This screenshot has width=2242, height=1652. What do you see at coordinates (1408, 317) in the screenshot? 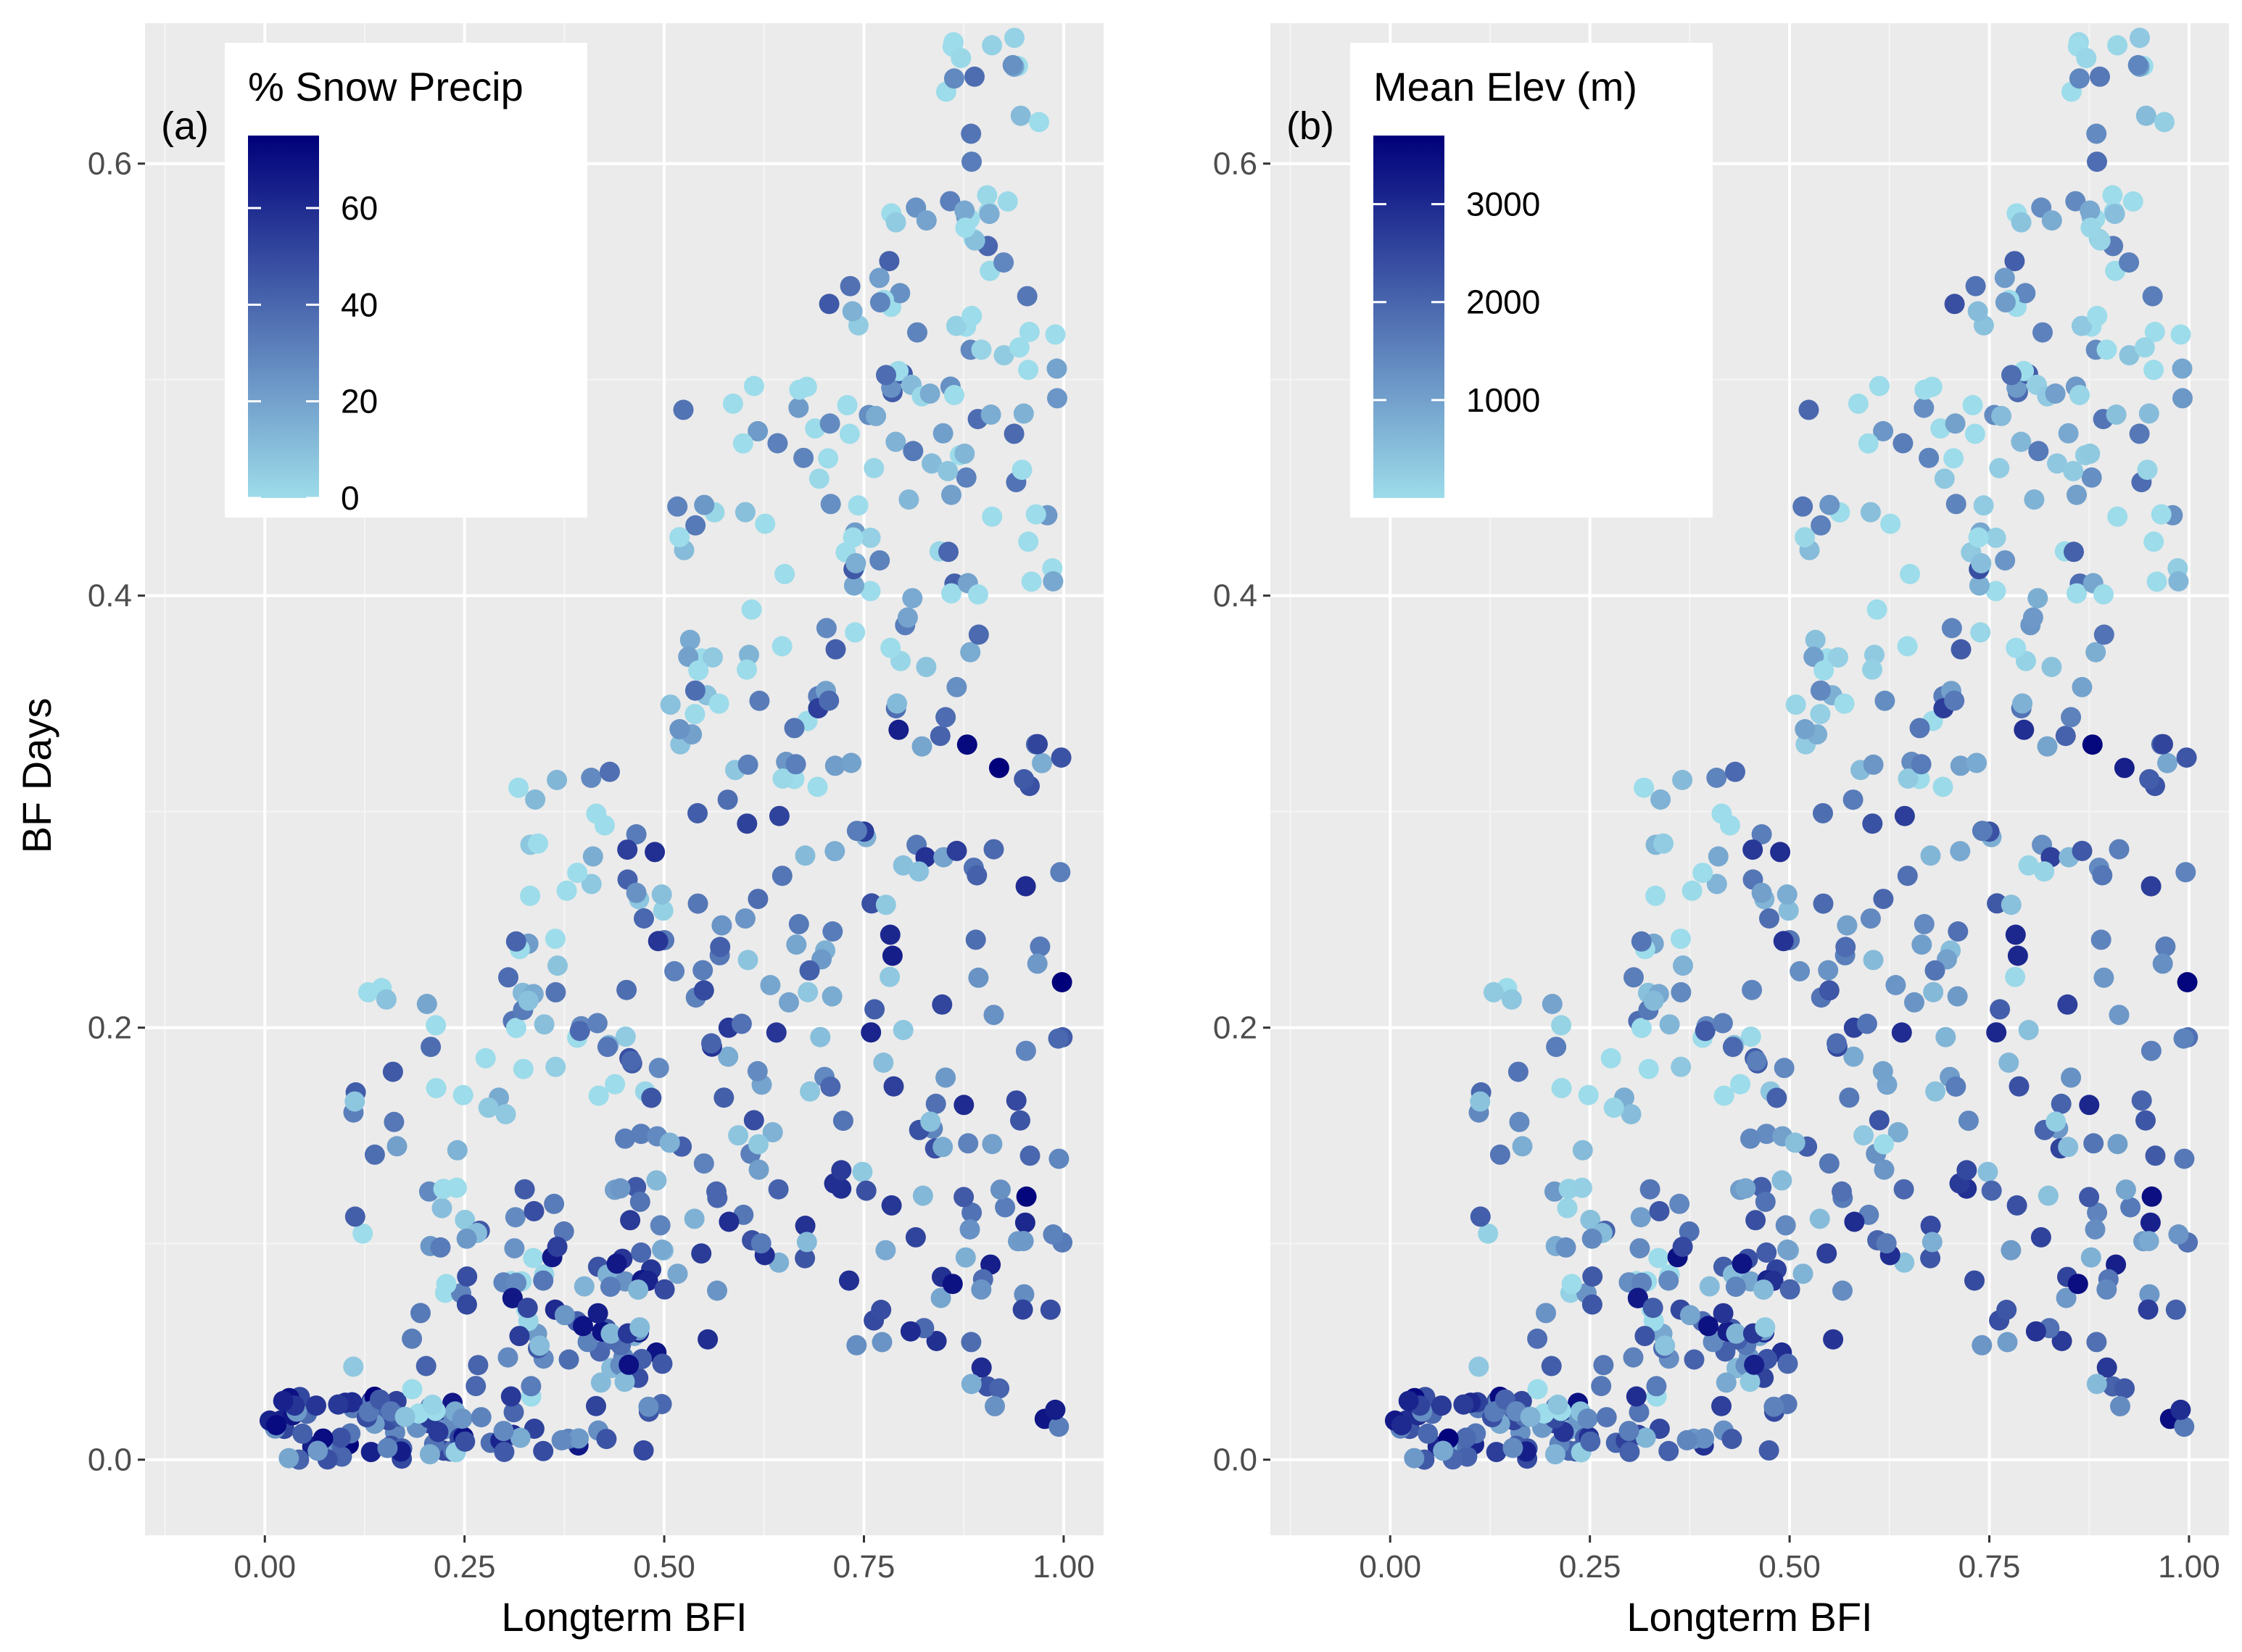
I see `colorbar` at bounding box center [1408, 317].